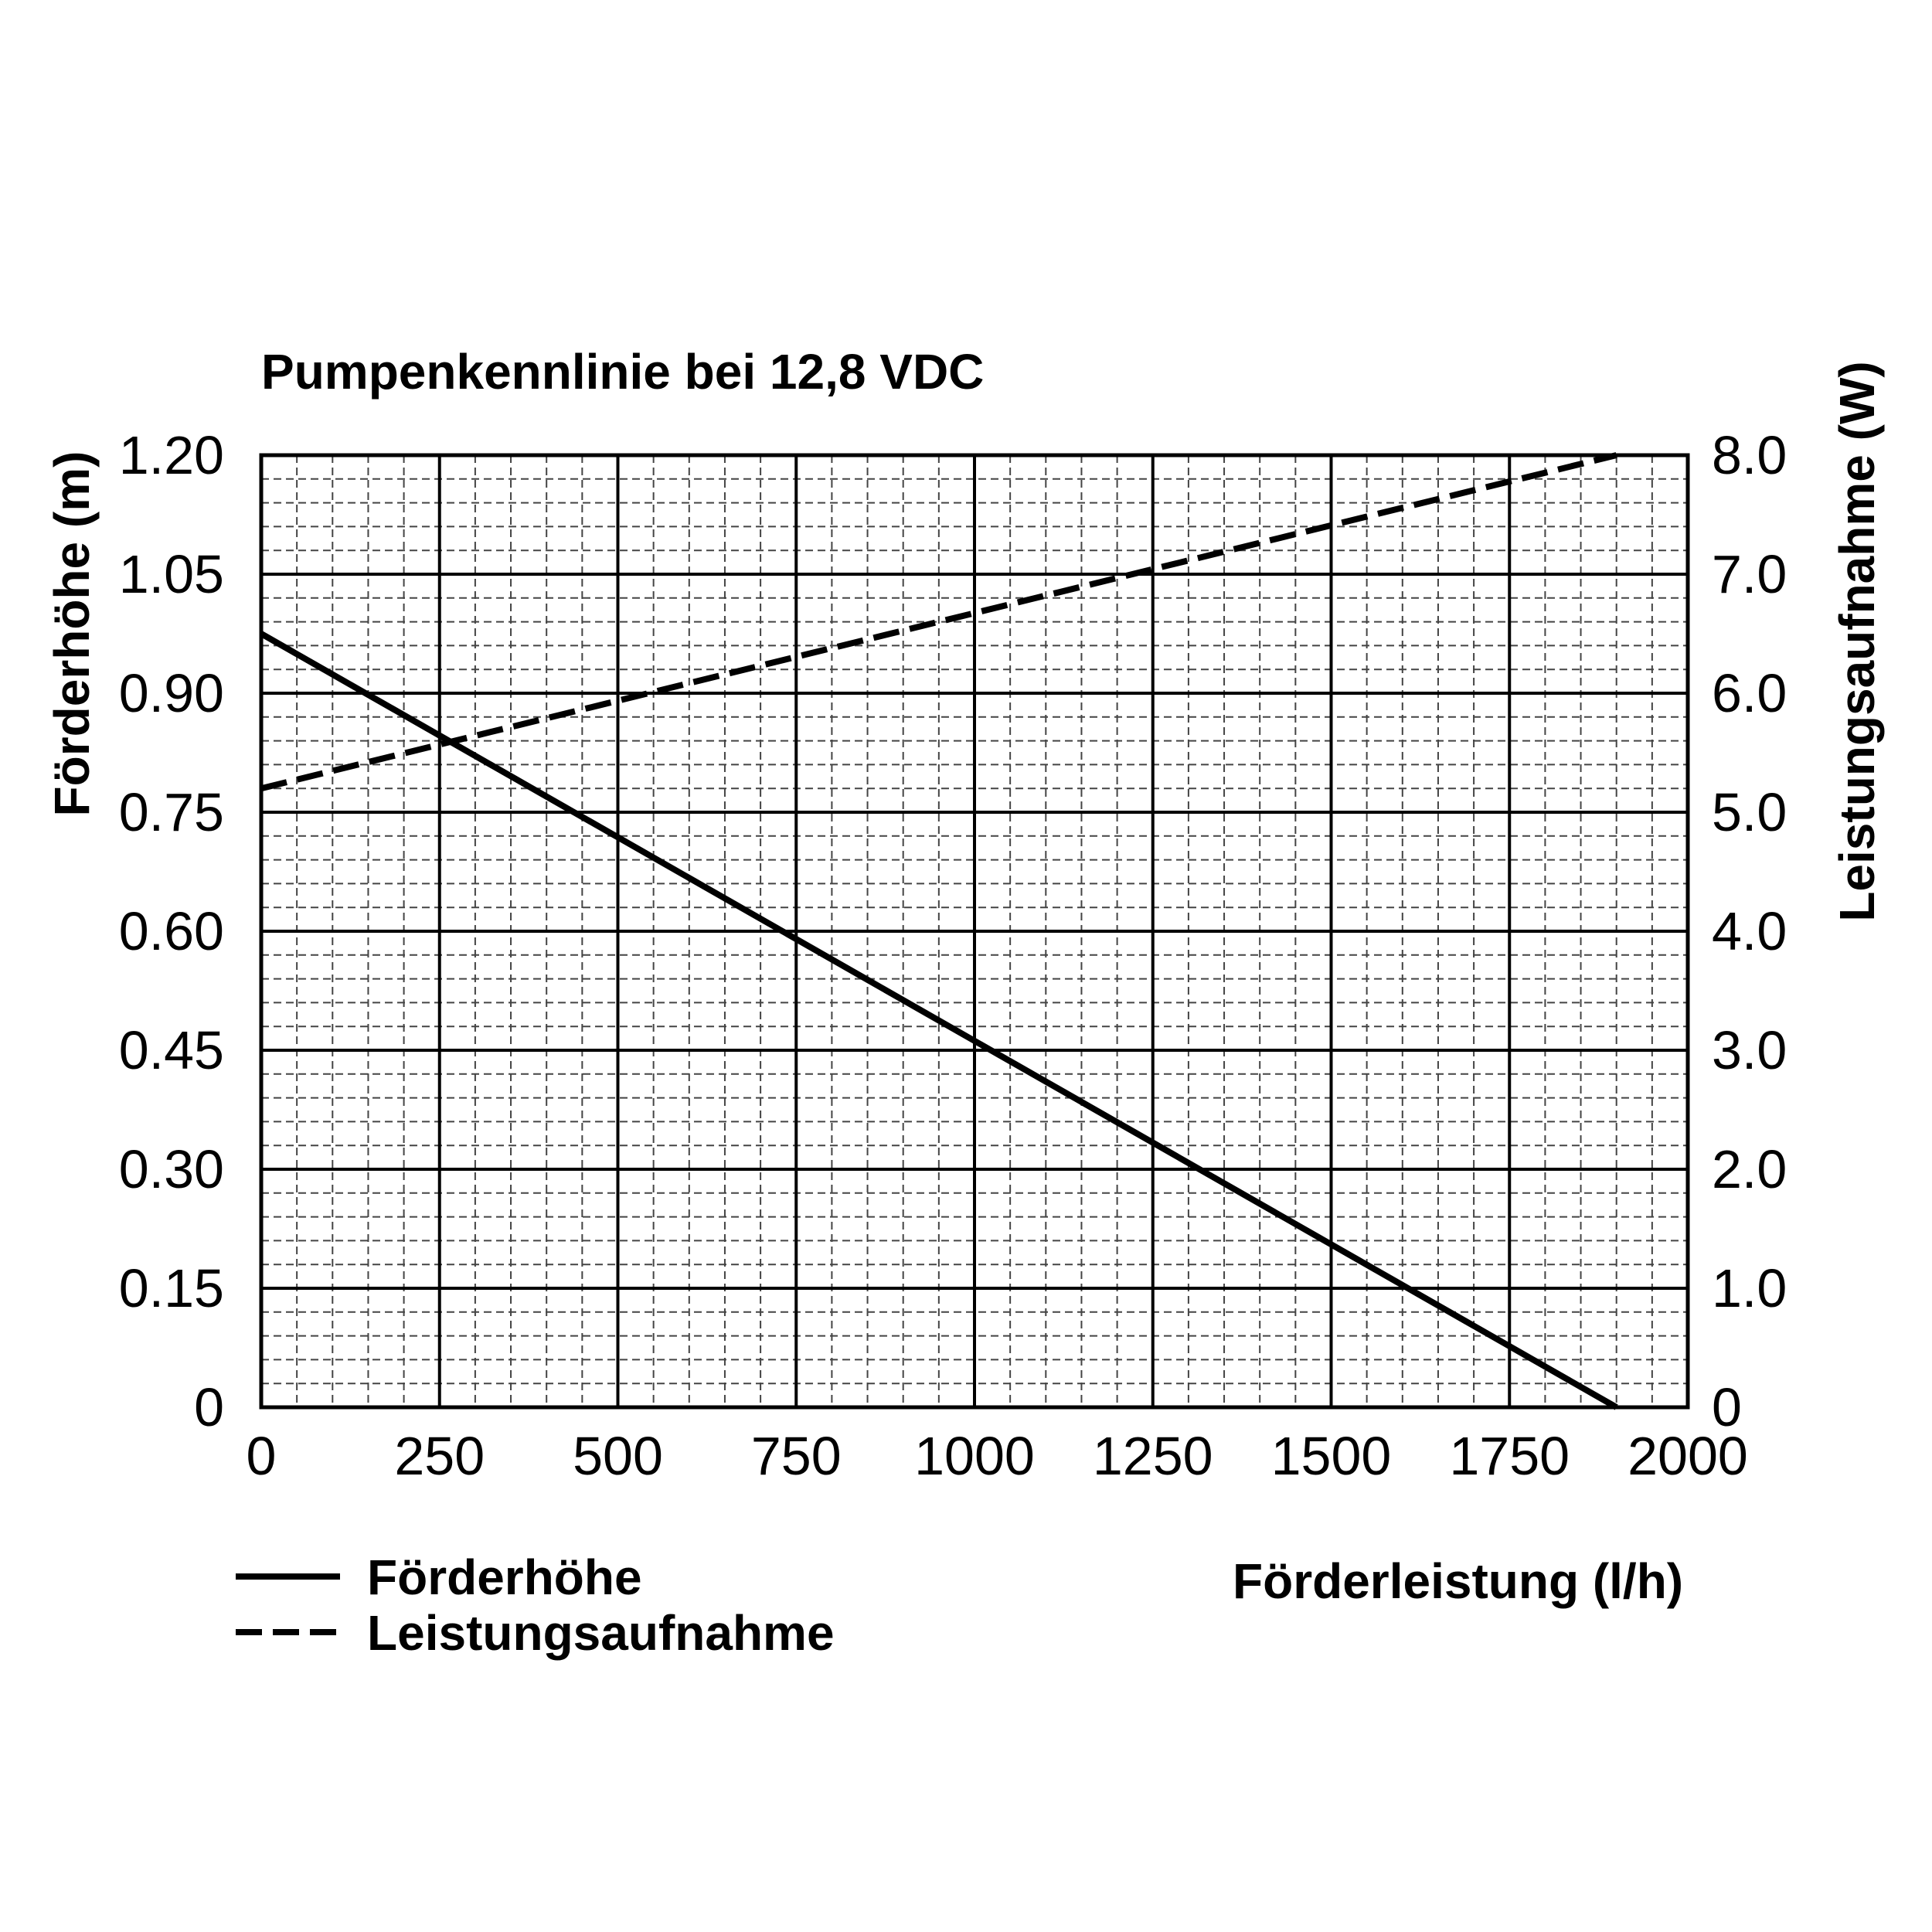  What do you see at coordinates (505, 1577) in the screenshot?
I see `legend-label-foerderhoehe: Förderhöhe` at bounding box center [505, 1577].